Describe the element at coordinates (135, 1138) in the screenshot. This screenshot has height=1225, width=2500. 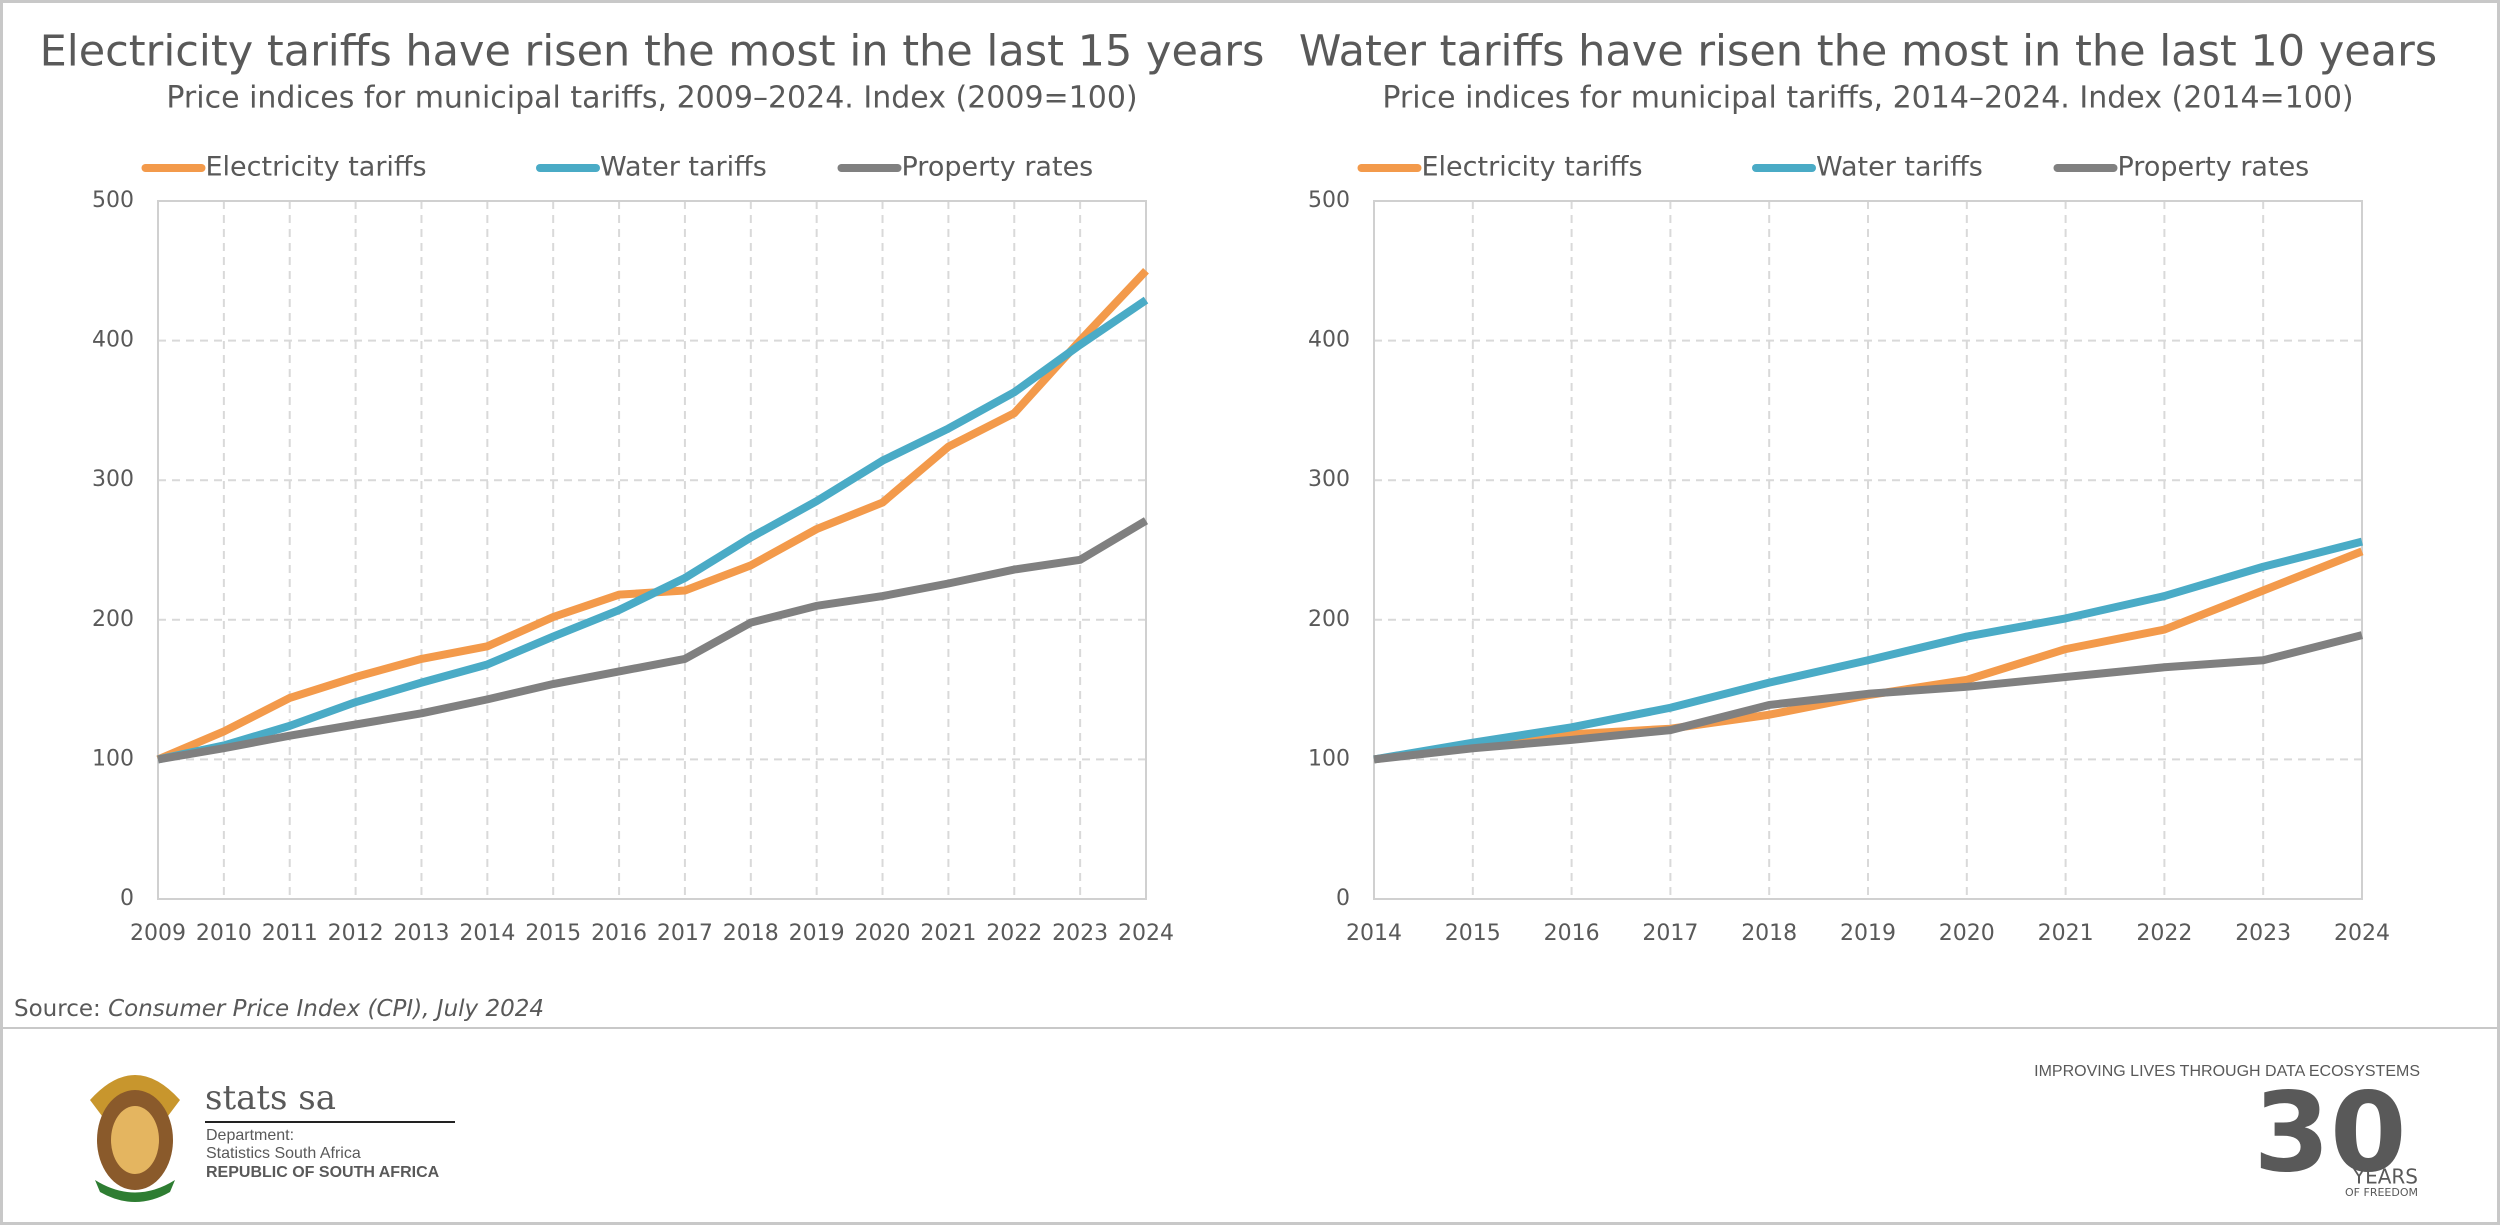
I see `coat-of-arms` at that location.